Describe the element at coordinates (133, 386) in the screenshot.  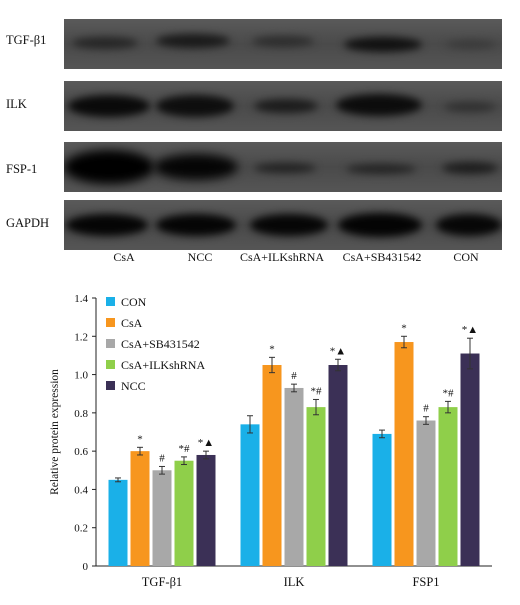
I see `legend-label: NCC` at that location.